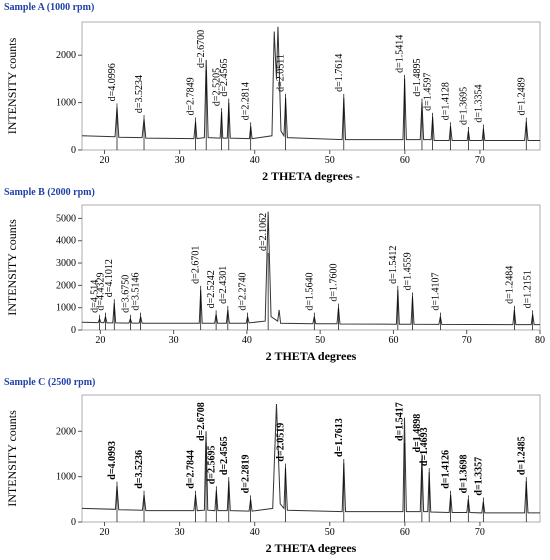 This screenshot has height=560, width=550. What do you see at coordinates (217, 87) in the screenshot?
I see `peak-label: d=2.5205` at bounding box center [217, 87].